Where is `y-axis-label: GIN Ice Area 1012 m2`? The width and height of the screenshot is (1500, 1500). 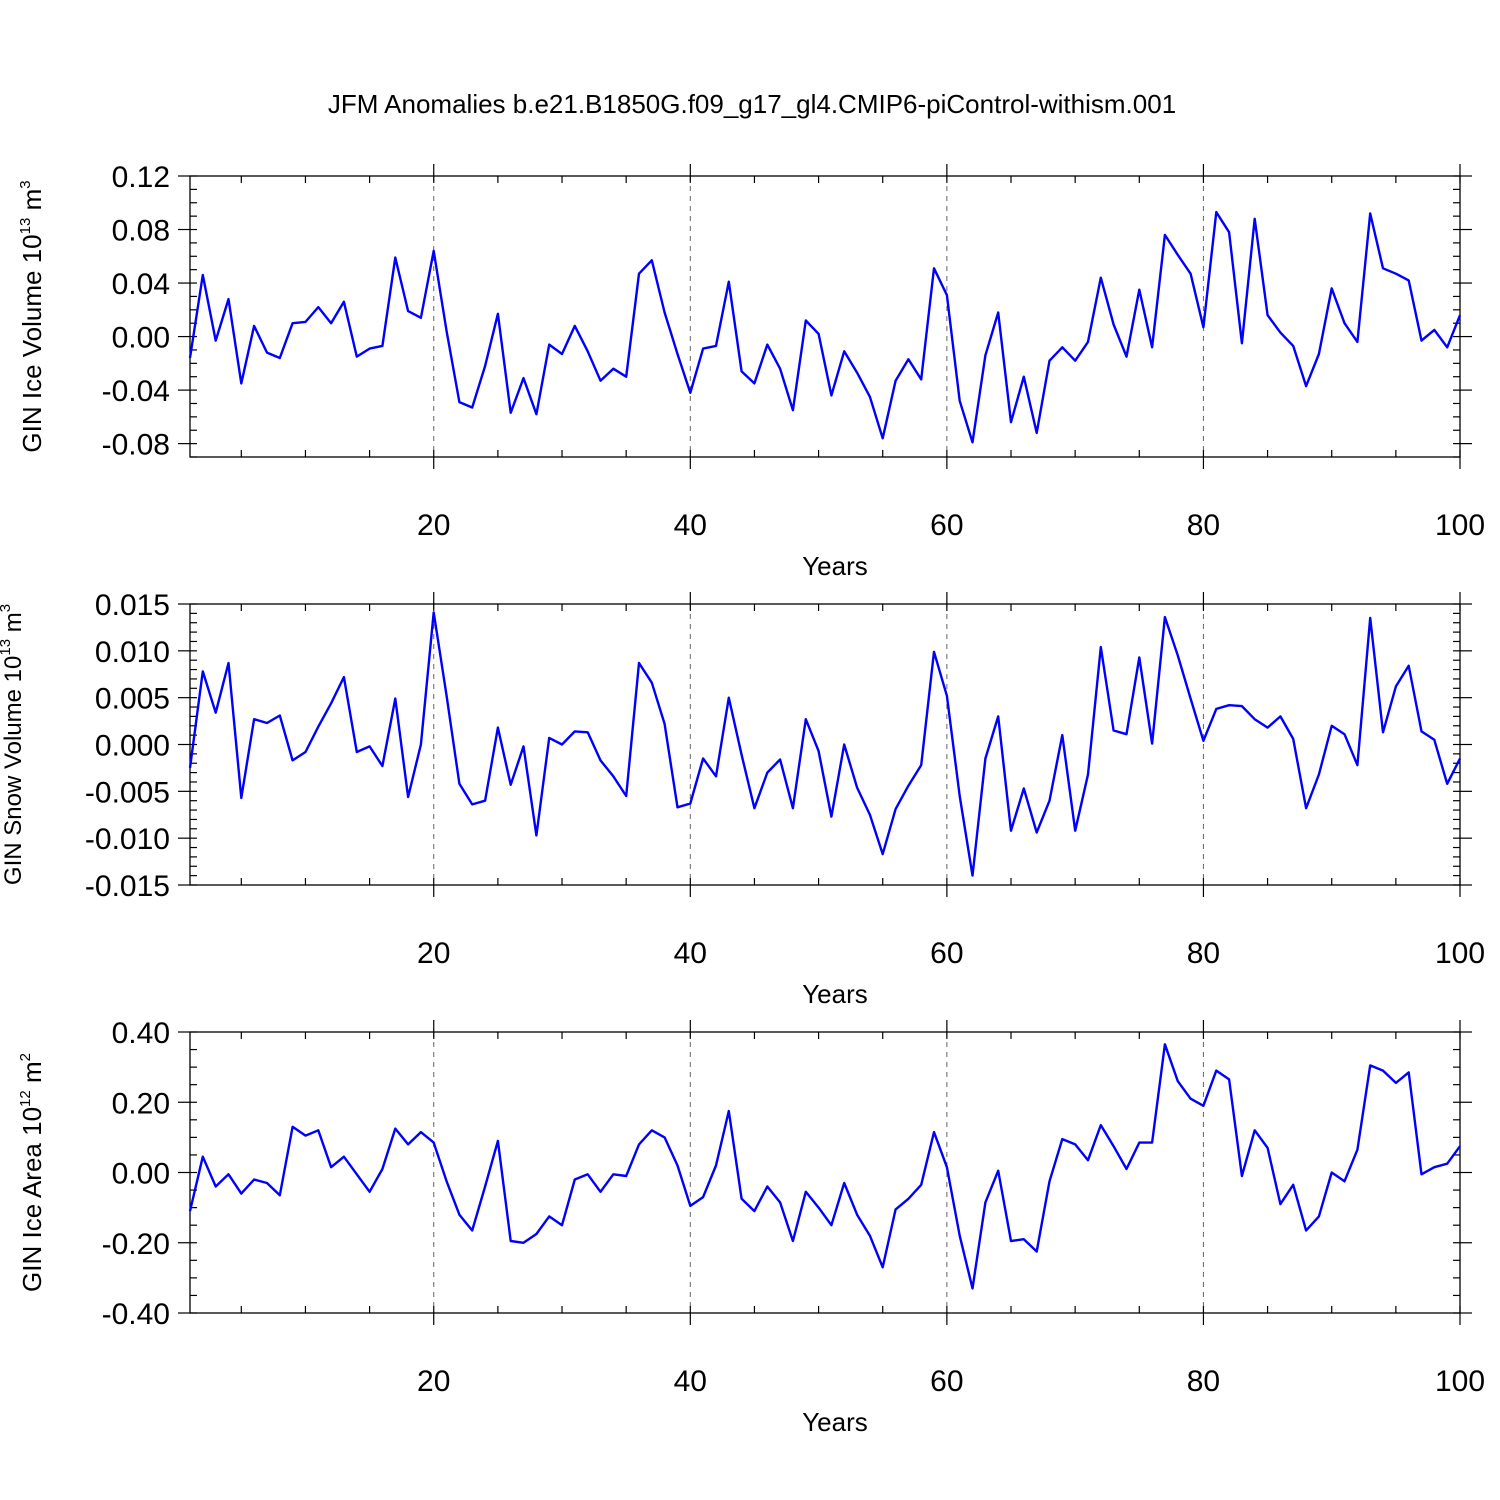
y-axis-label: GIN Ice Area 1012 m2 is located at coordinates (32, 1172).